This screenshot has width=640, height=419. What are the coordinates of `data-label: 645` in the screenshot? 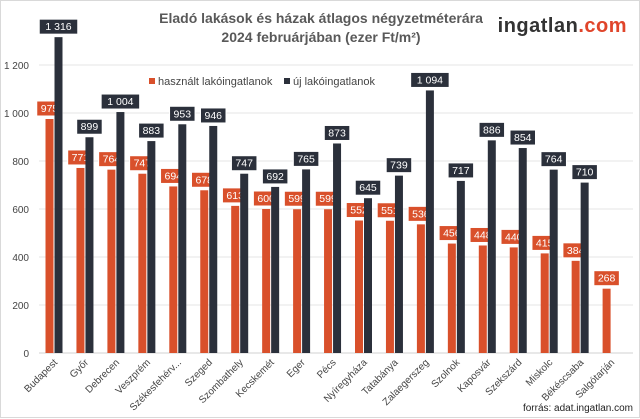 It's located at (368, 188).